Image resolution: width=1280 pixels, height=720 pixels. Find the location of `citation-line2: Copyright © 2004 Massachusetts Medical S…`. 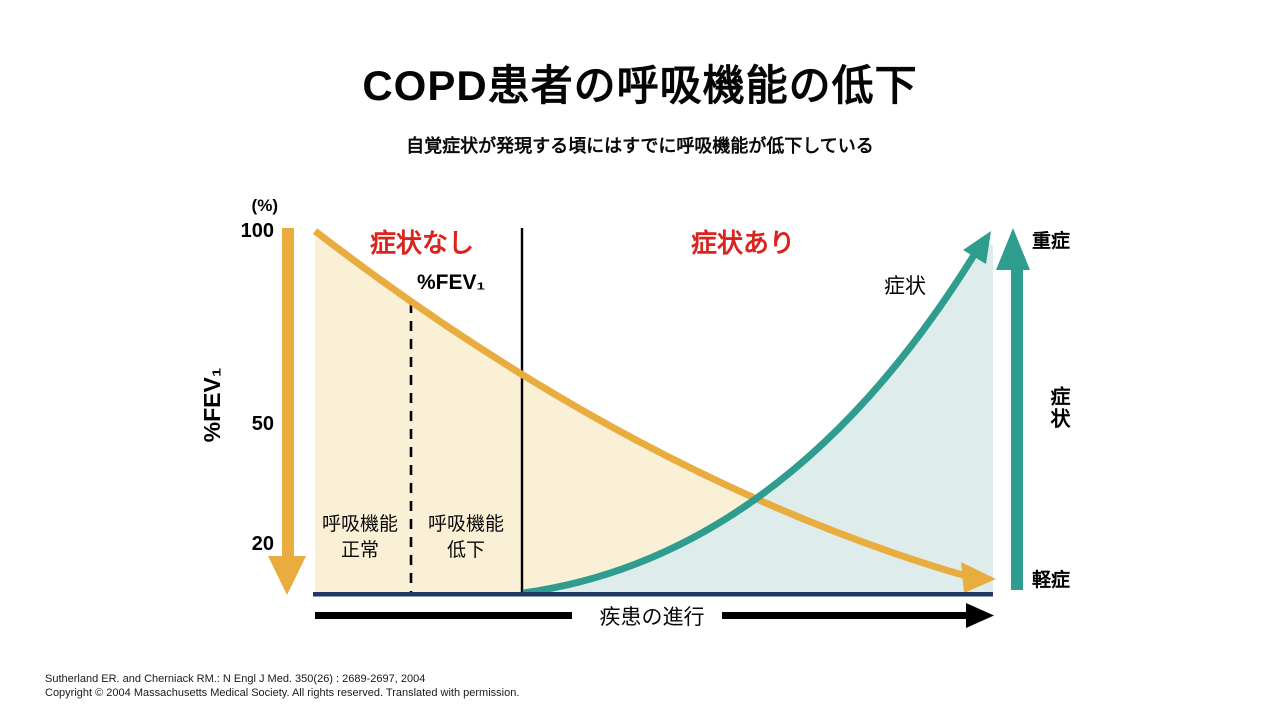

citation-line2: Copyright © 2004 Massachusetts Medical S… is located at coordinates (282, 693).